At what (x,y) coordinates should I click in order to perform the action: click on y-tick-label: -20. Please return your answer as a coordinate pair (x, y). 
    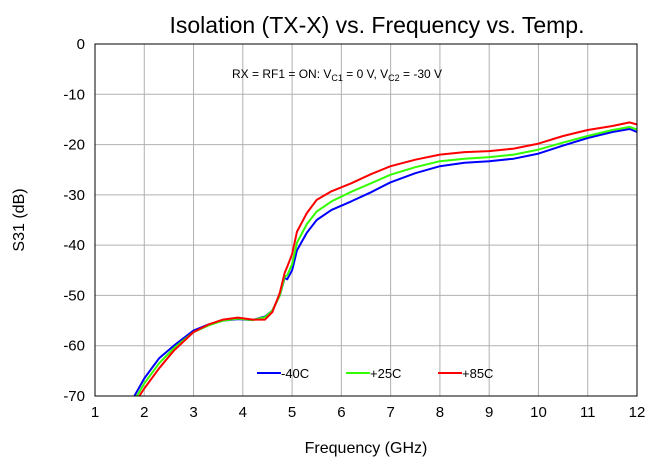
    Looking at the image, I should click on (74, 145).